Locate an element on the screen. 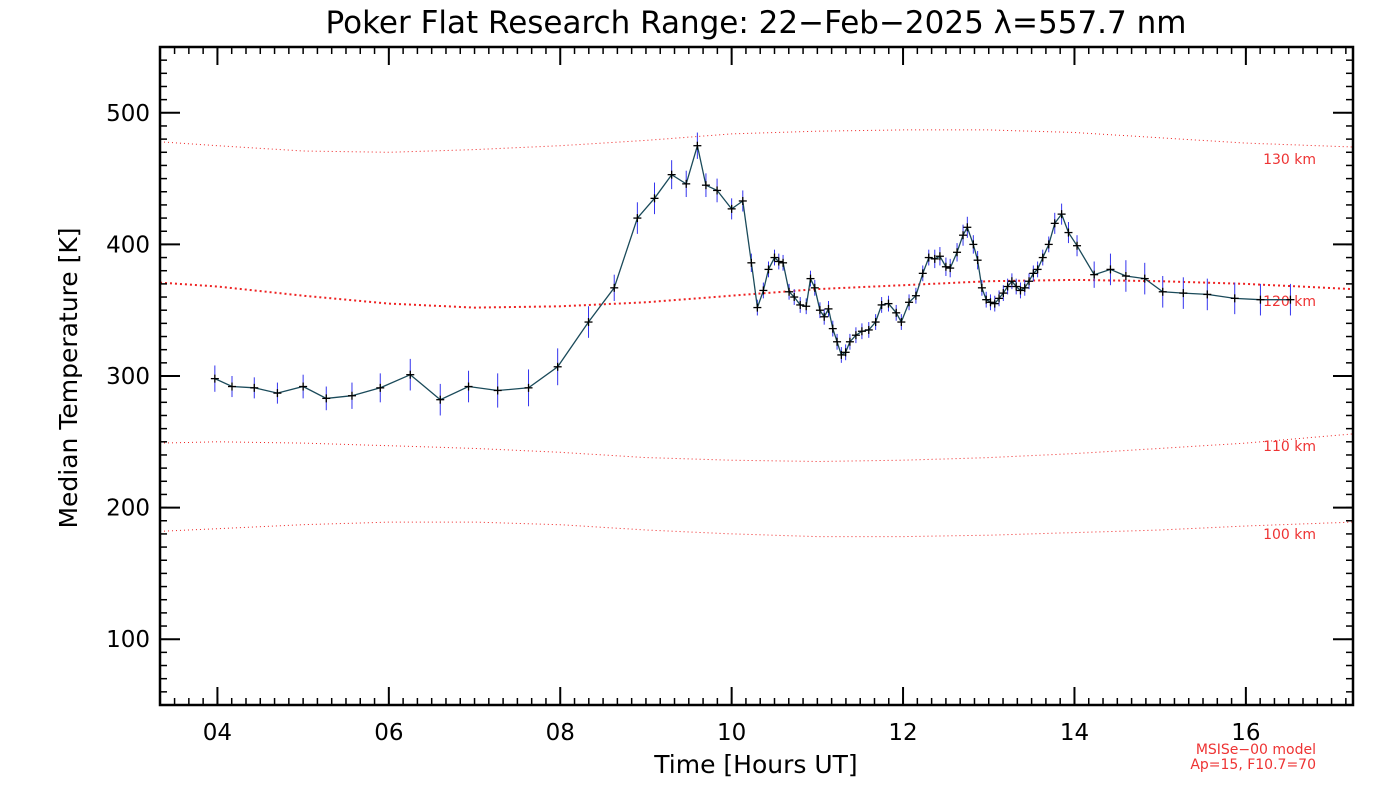 The height and width of the screenshot is (800, 1400). model-note-line-2: Ap=15, F10.7=70 is located at coordinates (1253, 765).